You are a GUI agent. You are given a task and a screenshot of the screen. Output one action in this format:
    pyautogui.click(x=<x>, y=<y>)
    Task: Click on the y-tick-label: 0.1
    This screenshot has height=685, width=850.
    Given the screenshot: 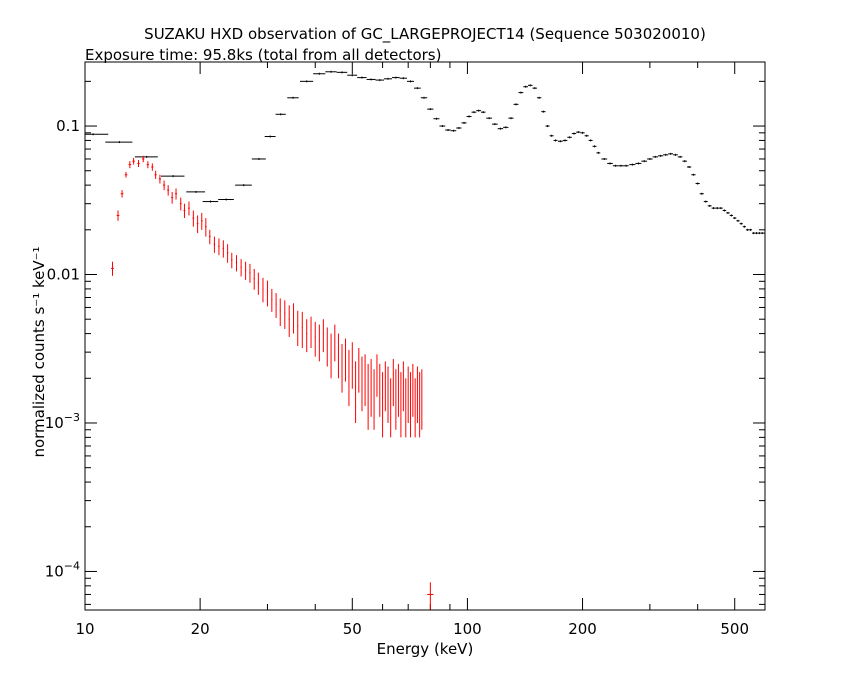 What is the action you would take?
    pyautogui.click(x=68, y=126)
    